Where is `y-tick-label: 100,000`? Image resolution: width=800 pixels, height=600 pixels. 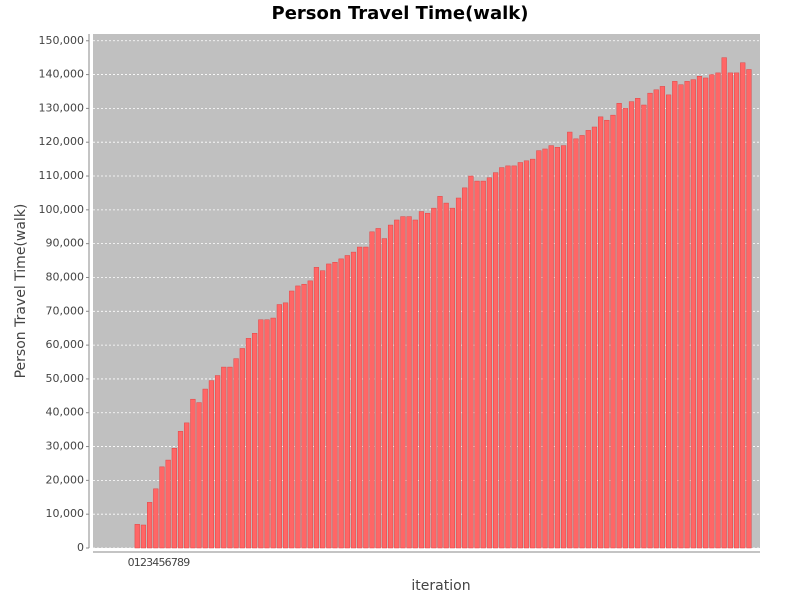 y-tick-label: 100,000 is located at coordinates (62, 209).